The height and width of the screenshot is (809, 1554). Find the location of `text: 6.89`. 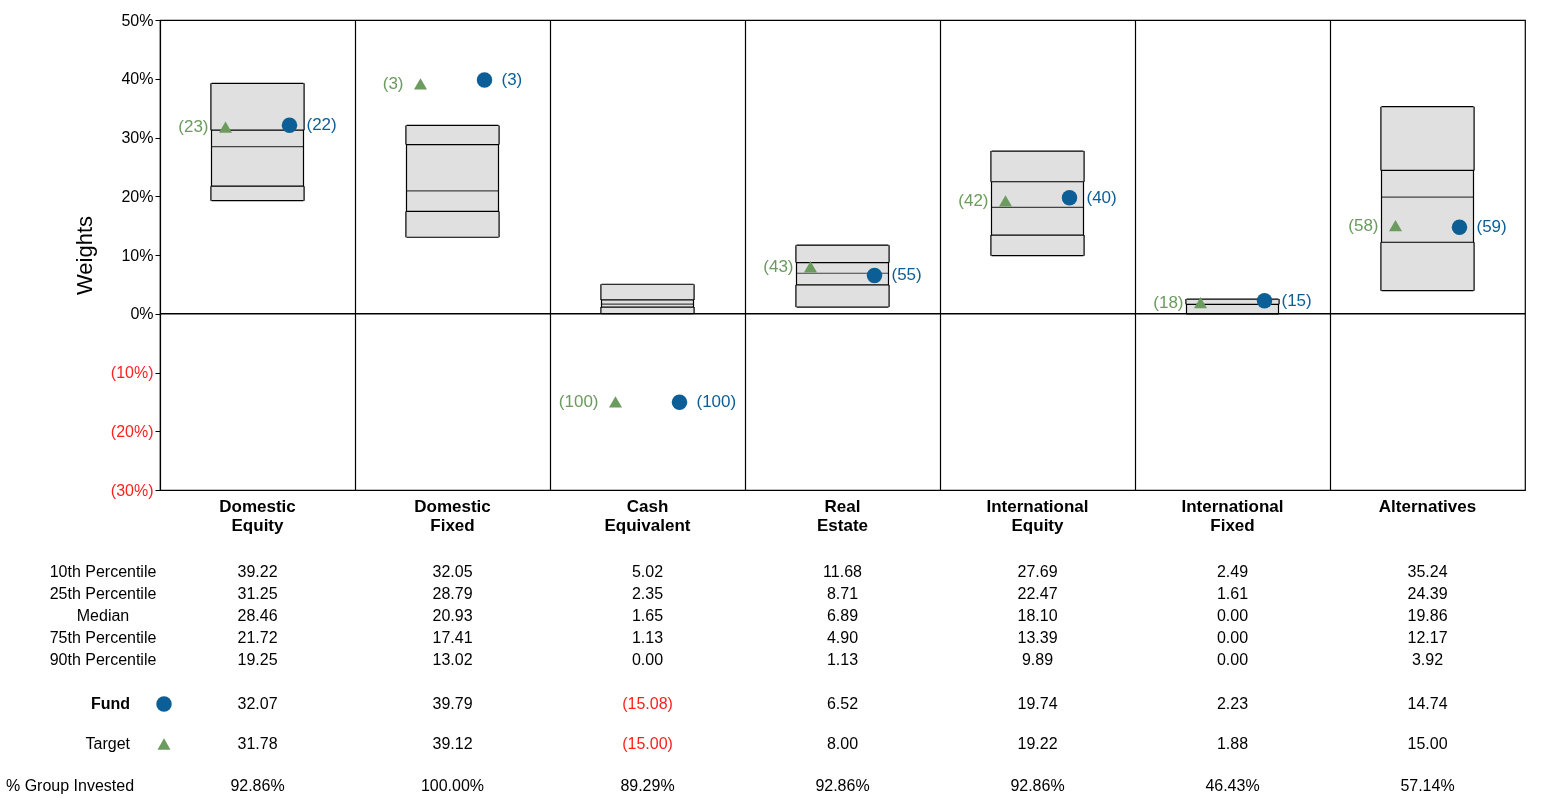

text: 6.89 is located at coordinates (842, 615).